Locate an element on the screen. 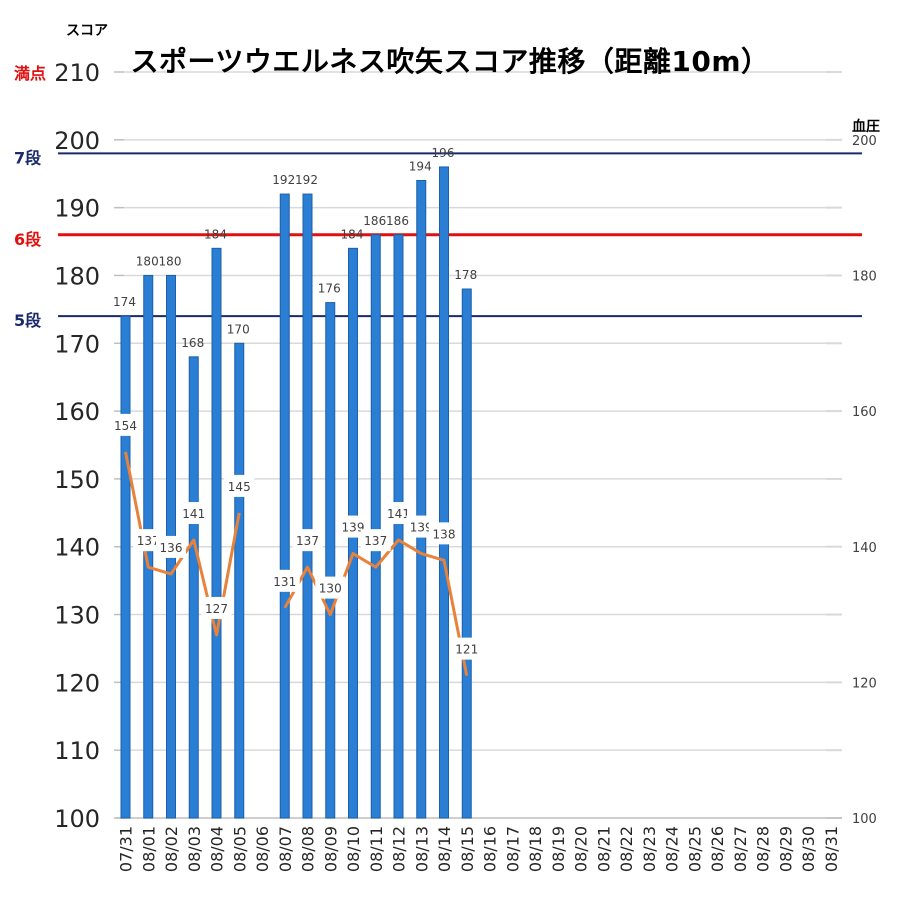 This screenshot has height=904, width=900. y-tick-label: 190 is located at coordinates (77, 209).